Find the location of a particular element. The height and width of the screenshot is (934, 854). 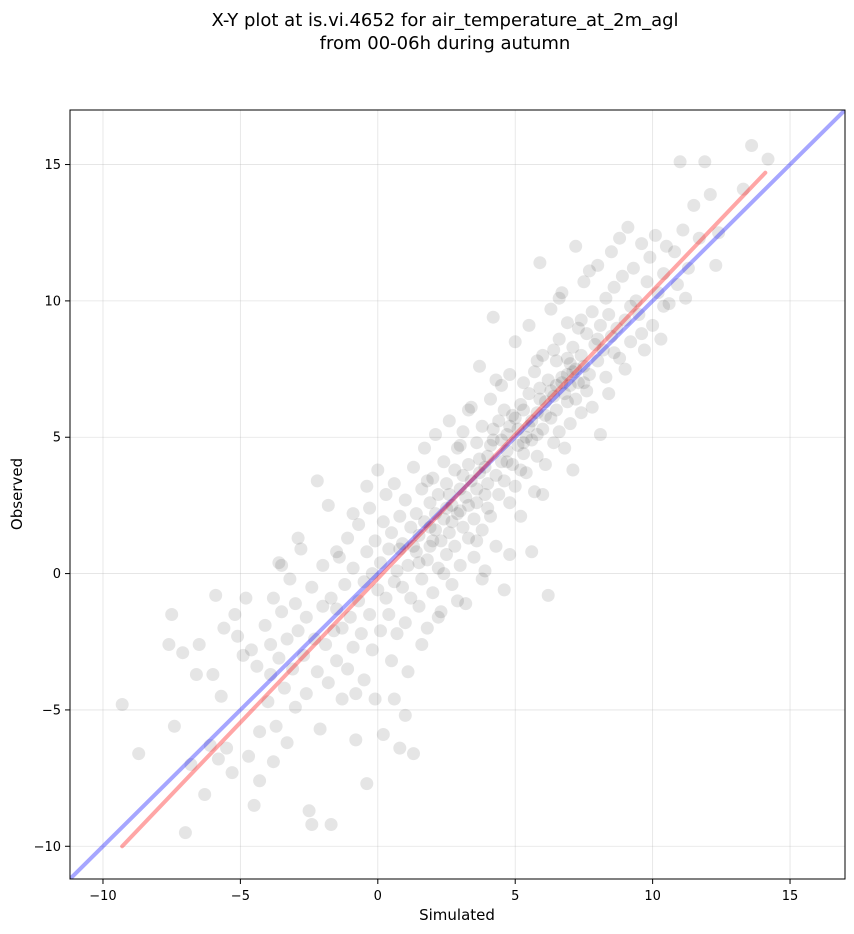

y-tick-label: 5 is located at coordinates (57, 438).